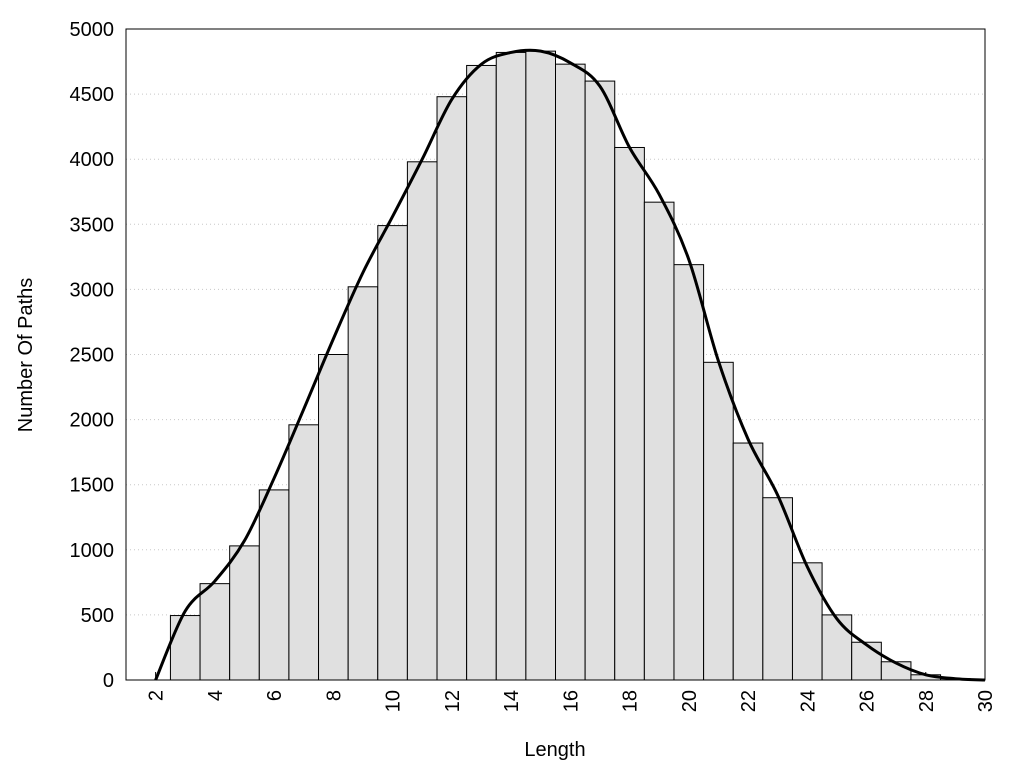 The image size is (1024, 768). What do you see at coordinates (690, 701) in the screenshot?
I see `x-tick-label: 20` at bounding box center [690, 701].